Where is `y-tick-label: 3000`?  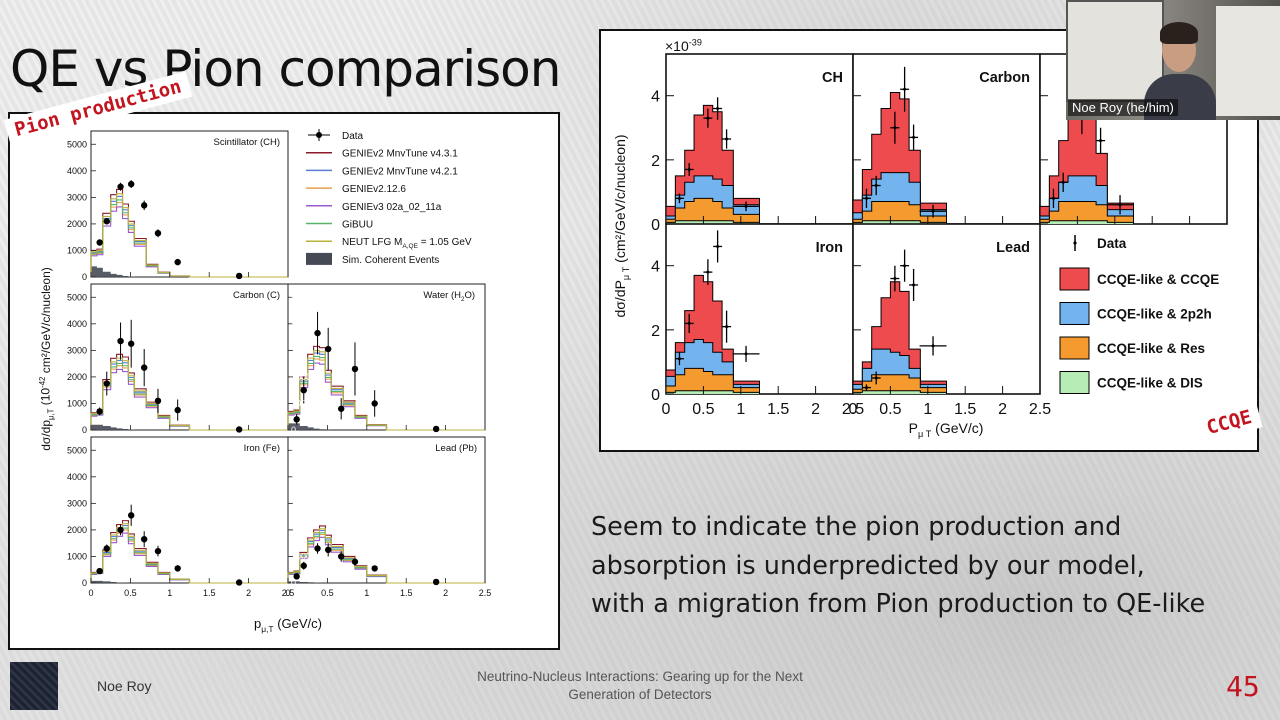
y-tick-label: 3000 is located at coordinates (301, 350).